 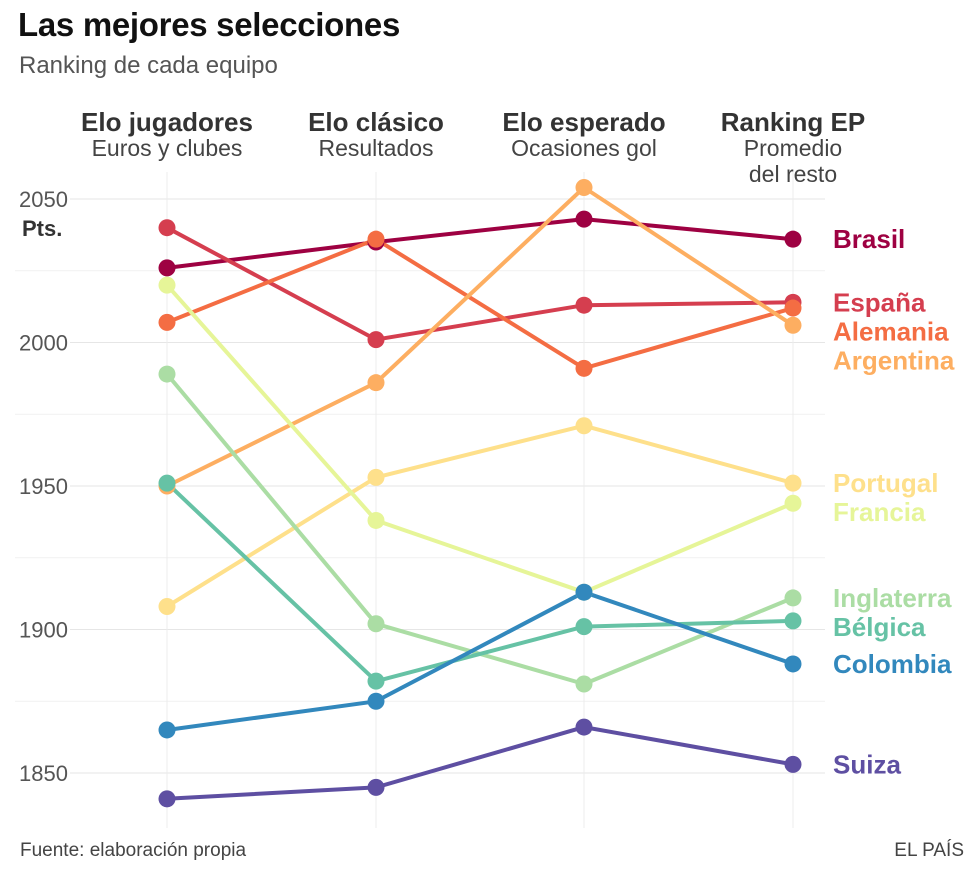 I want to click on series-label: Suiza, so click(x=867, y=764).